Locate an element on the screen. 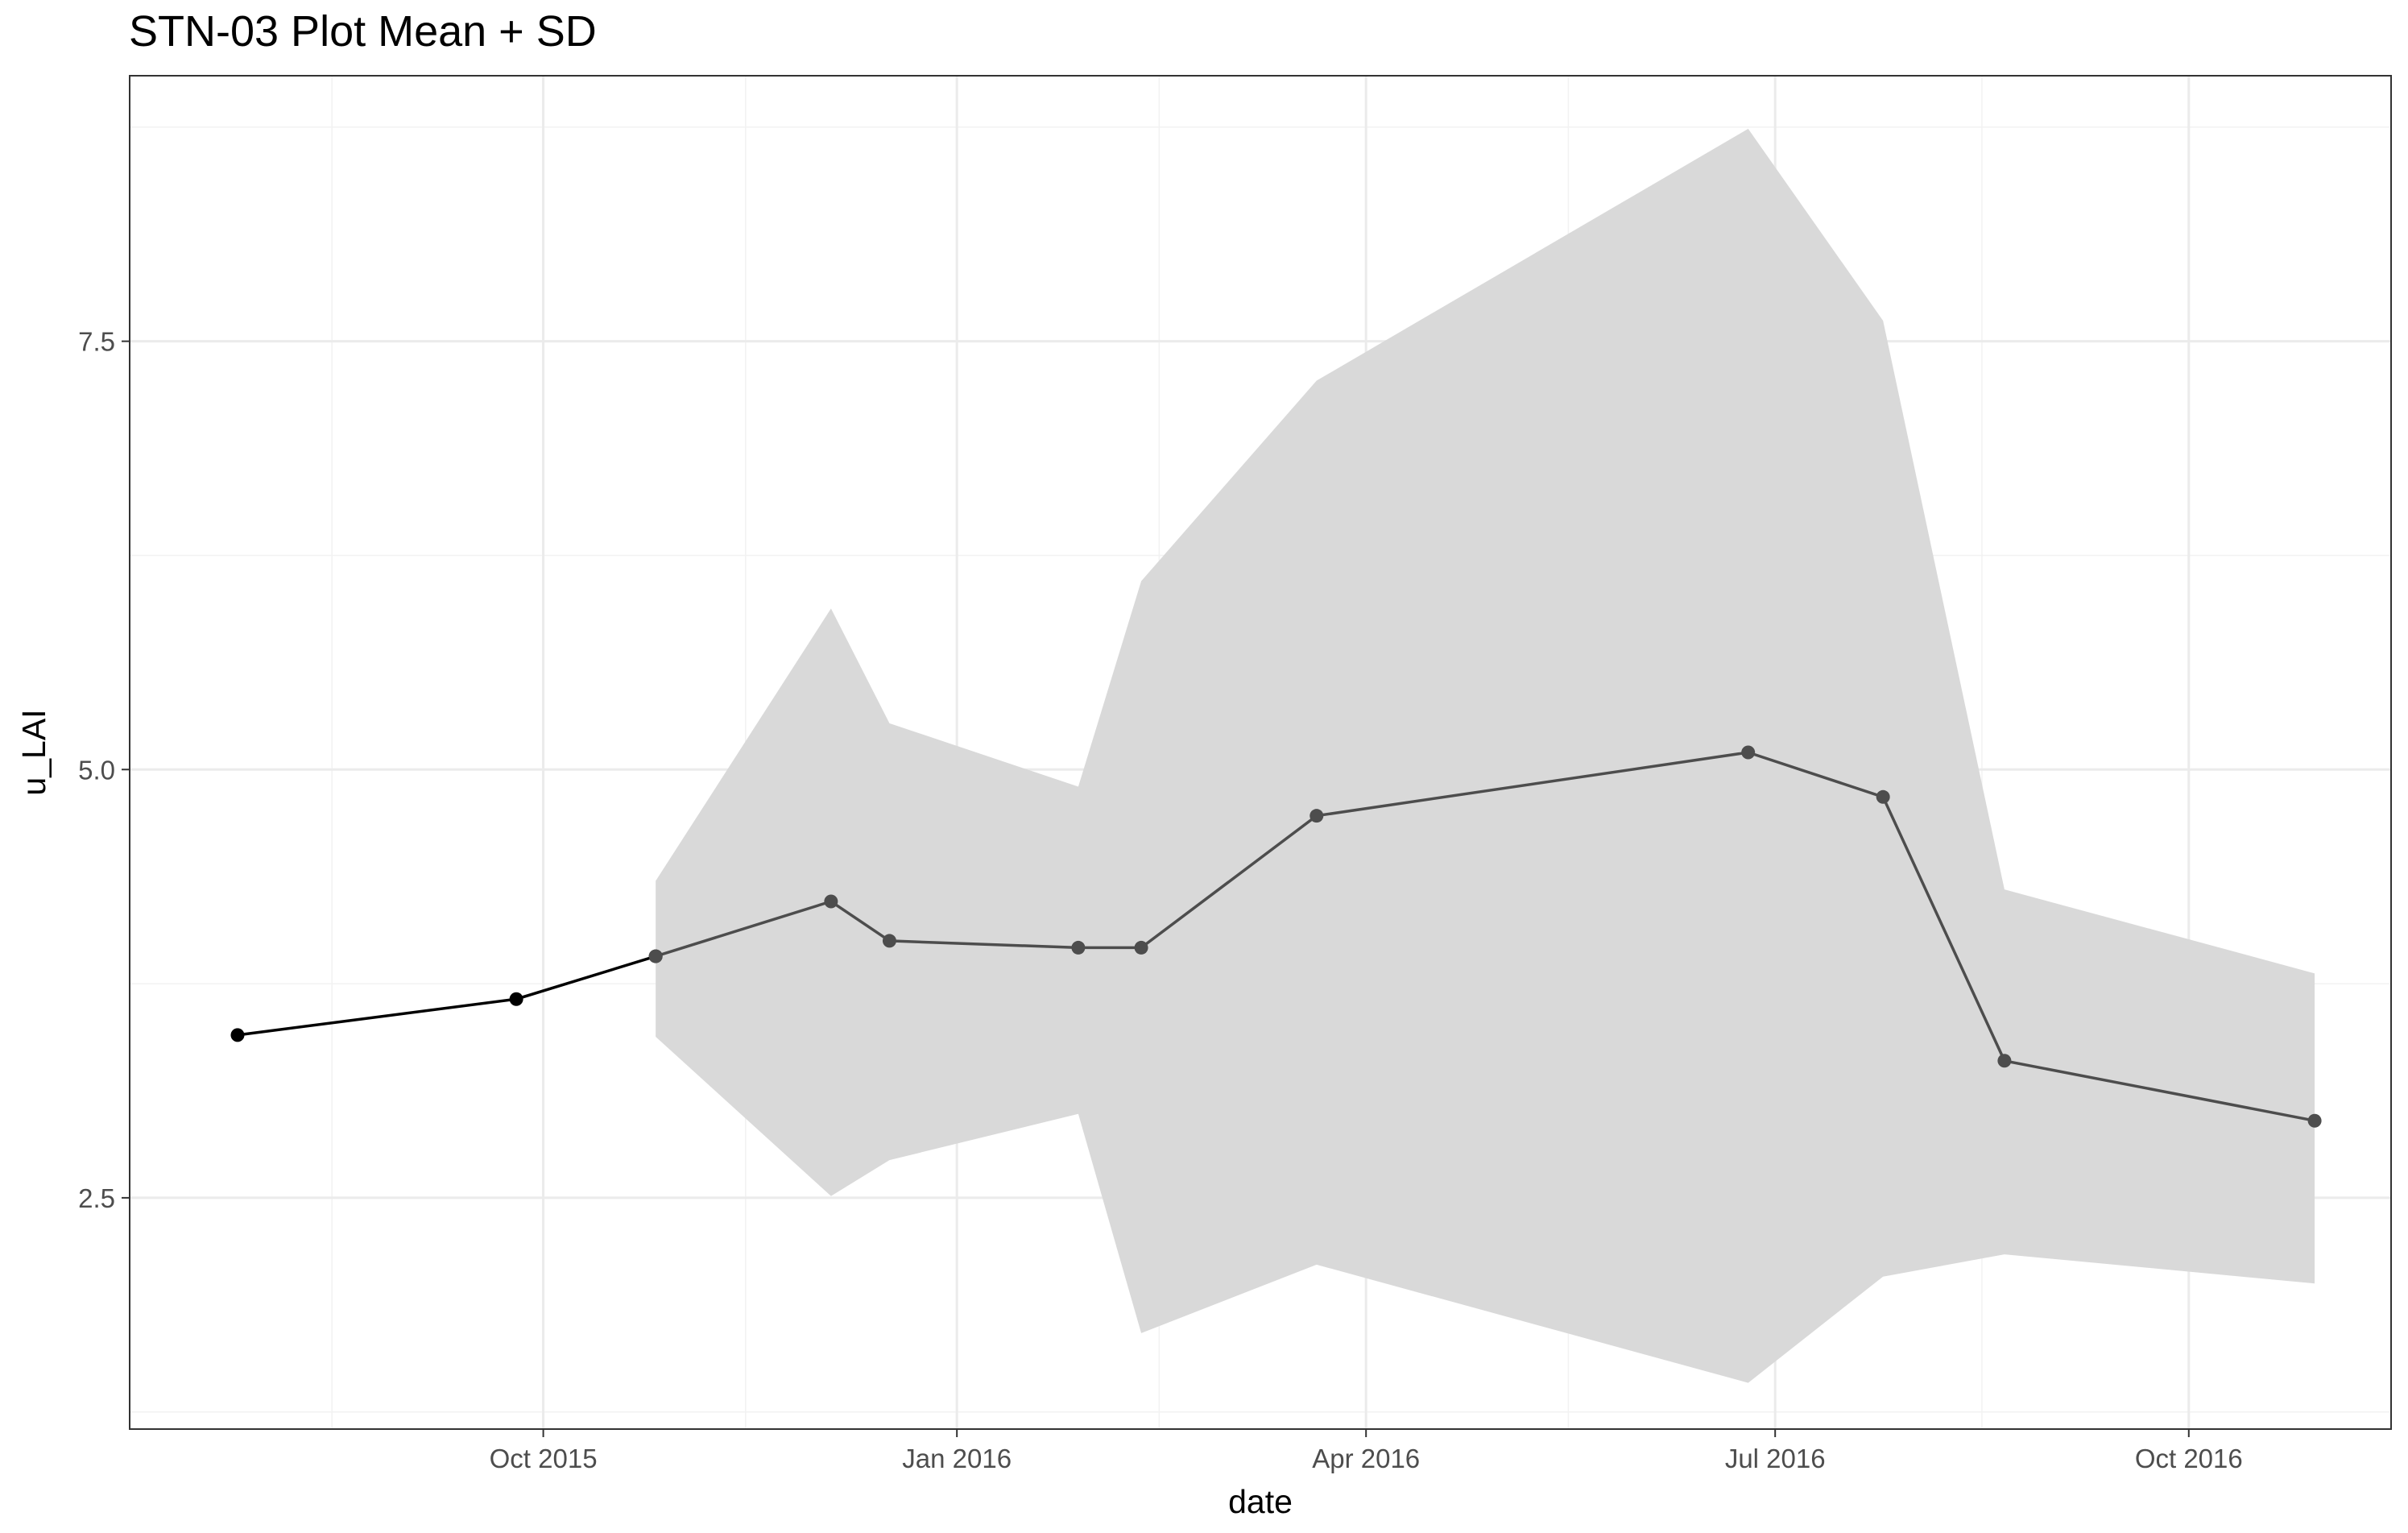 The width and height of the screenshot is (2408, 1533). x-tick-label: Jul 2016 is located at coordinates (1775, 1459).